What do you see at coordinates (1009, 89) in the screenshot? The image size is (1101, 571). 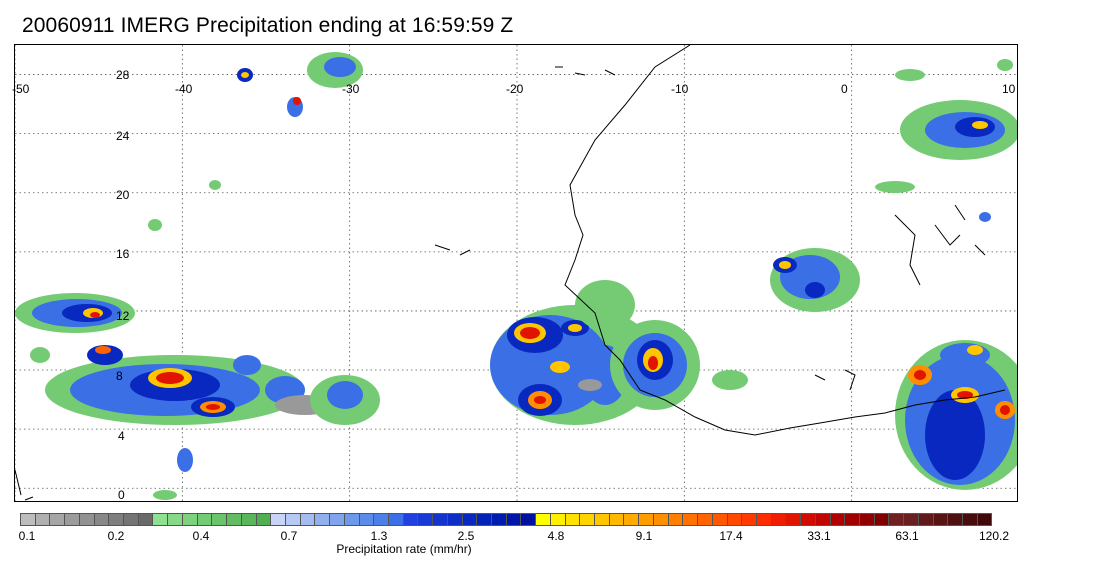 I see `lon-tick-label: 10` at bounding box center [1009, 89].